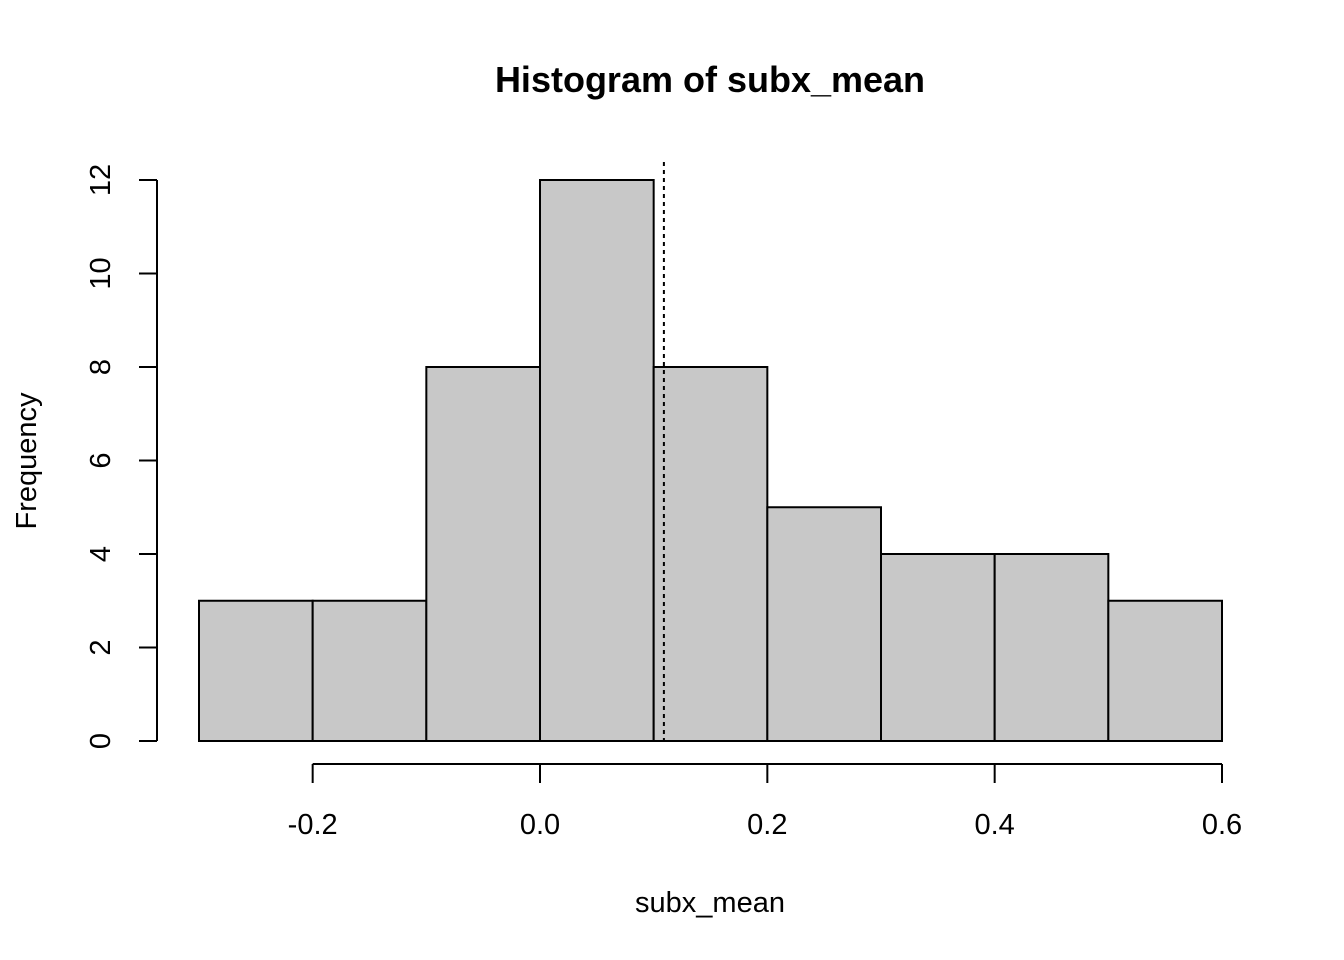  I want to click on y-axis: 0 2 4 6 8 10 12, so click(121, 456).